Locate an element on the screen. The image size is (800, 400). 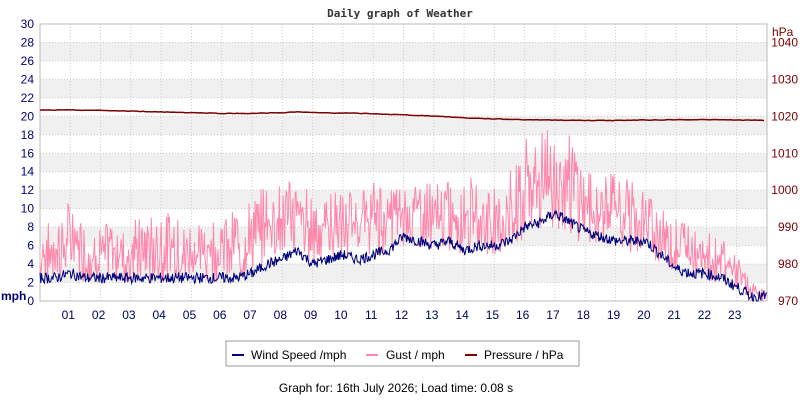
y-right-tick-label: 1010 is located at coordinates (784, 153).